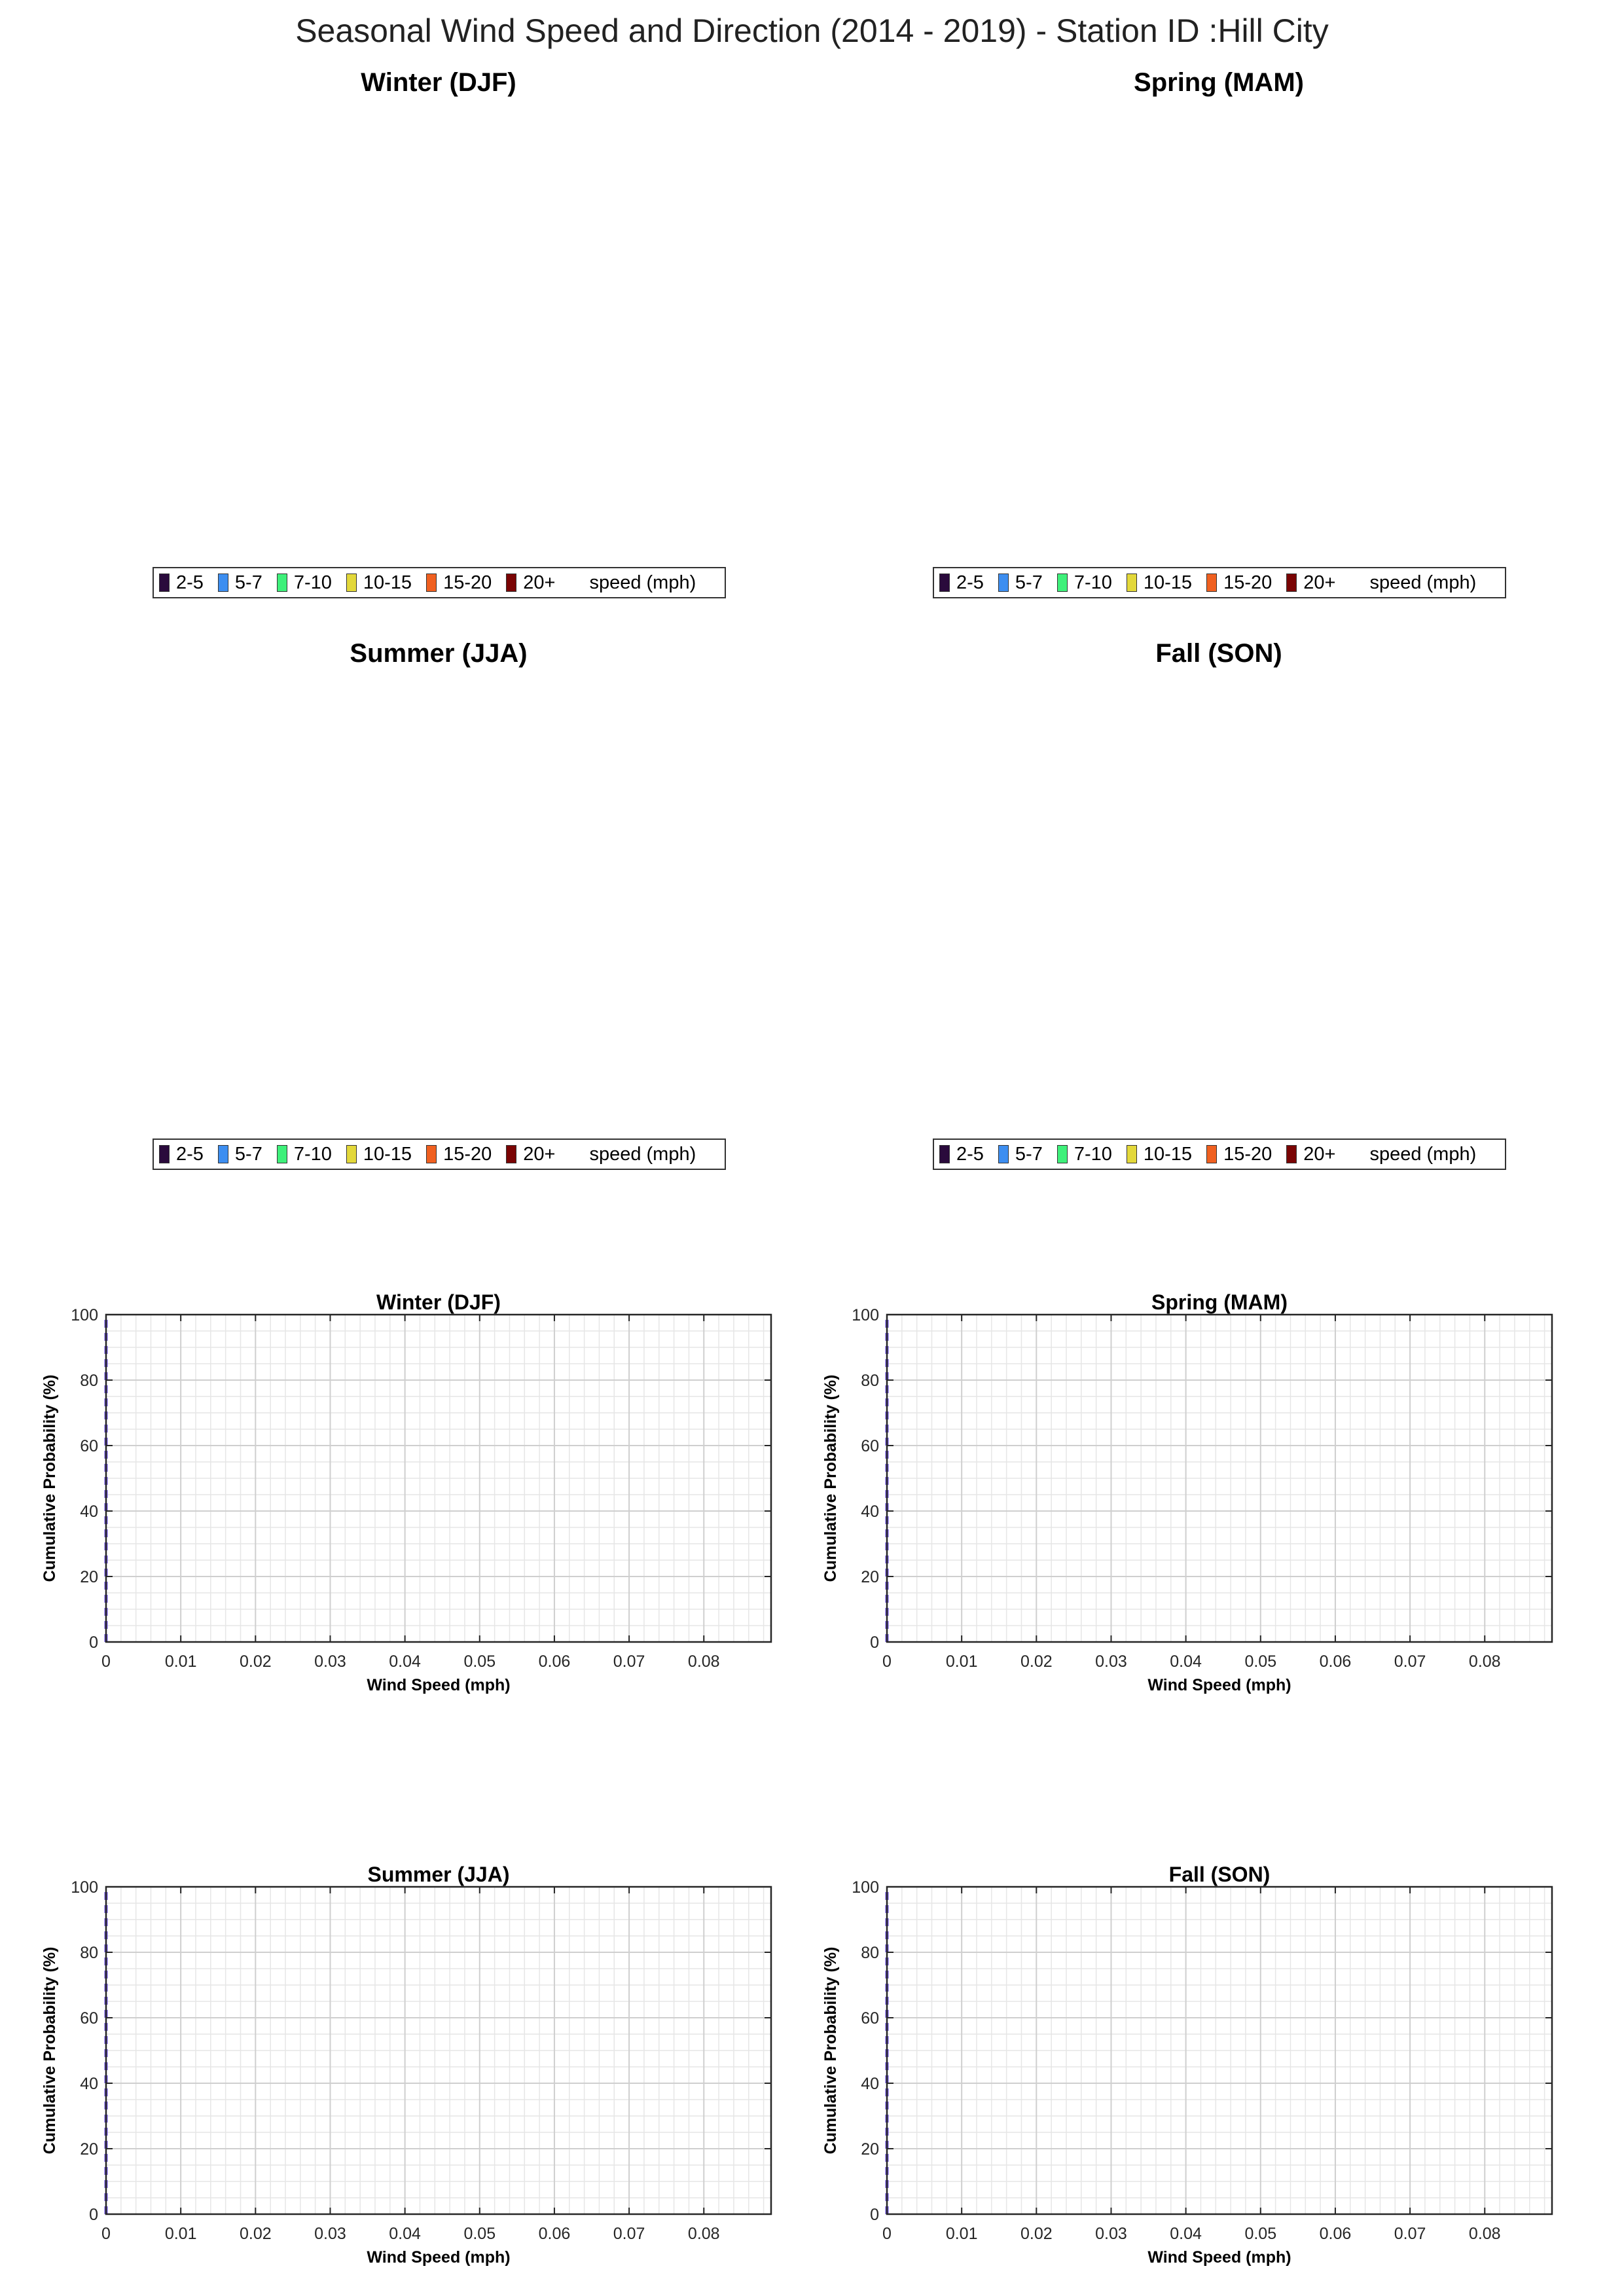  What do you see at coordinates (438, 1478) in the screenshot?
I see `axes-box` at bounding box center [438, 1478].